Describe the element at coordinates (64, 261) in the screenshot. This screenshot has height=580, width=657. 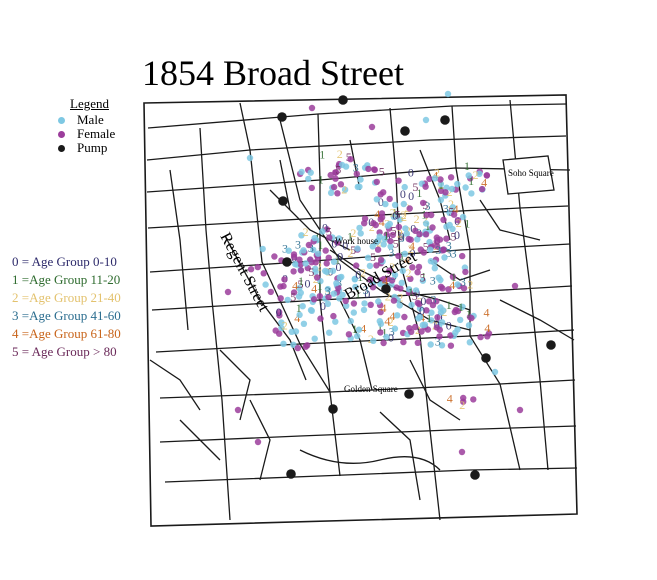
I see `age-group-0: 0 = Age Group 0-10` at that location.